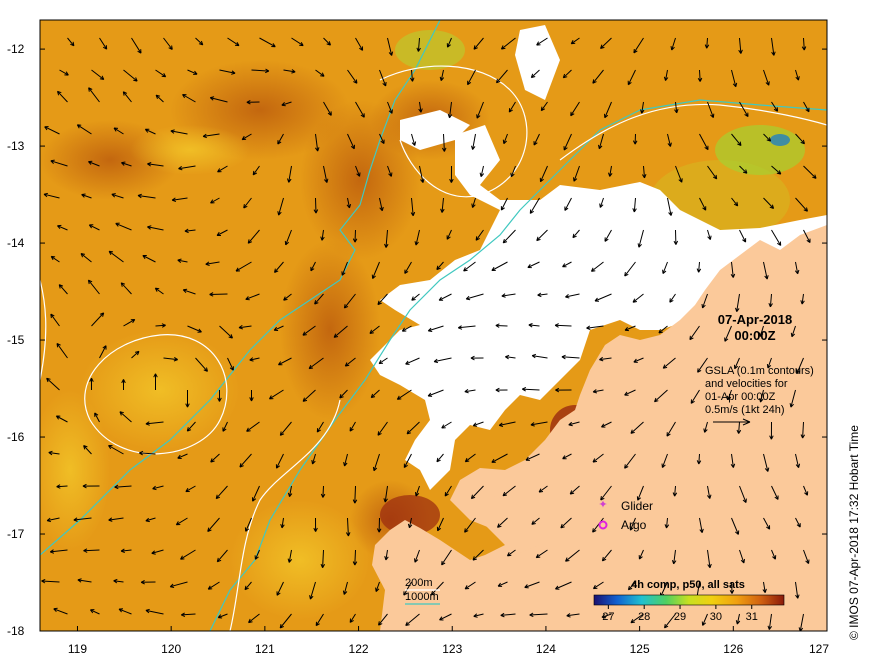 This screenshot has width=871, height=666. Describe the element at coordinates (693, 132) in the screenshot. I see `gsla-contour` at that location.